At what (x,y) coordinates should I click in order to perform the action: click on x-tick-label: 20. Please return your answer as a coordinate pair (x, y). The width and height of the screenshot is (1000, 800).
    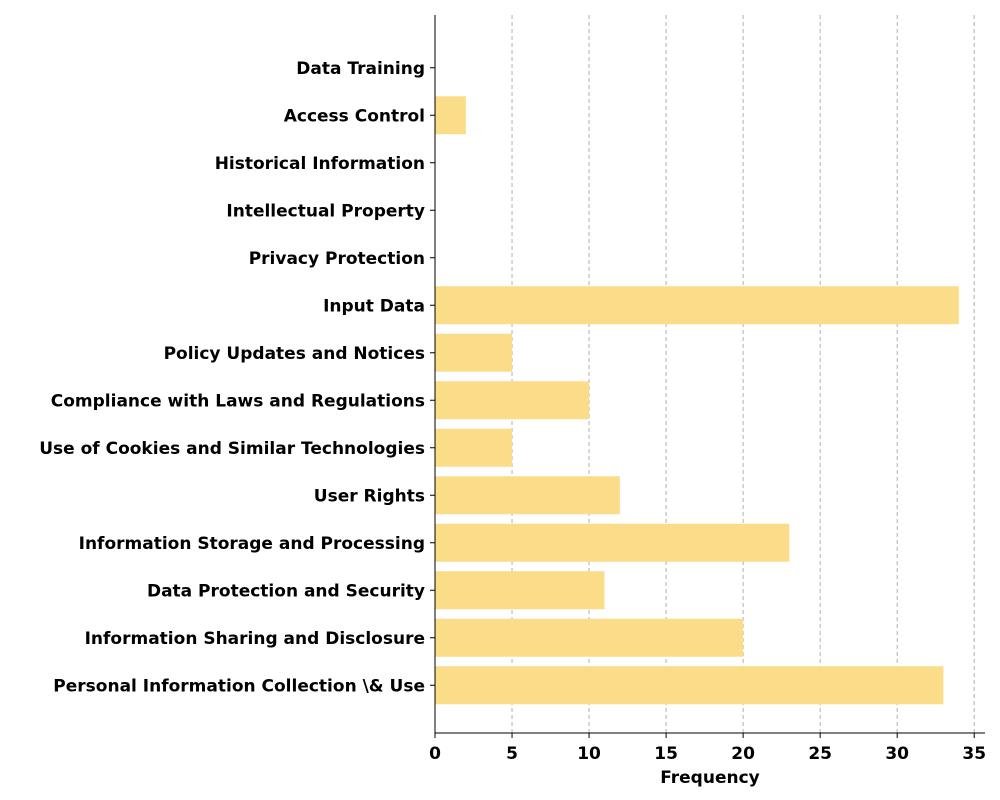
    Looking at the image, I should click on (743, 754).